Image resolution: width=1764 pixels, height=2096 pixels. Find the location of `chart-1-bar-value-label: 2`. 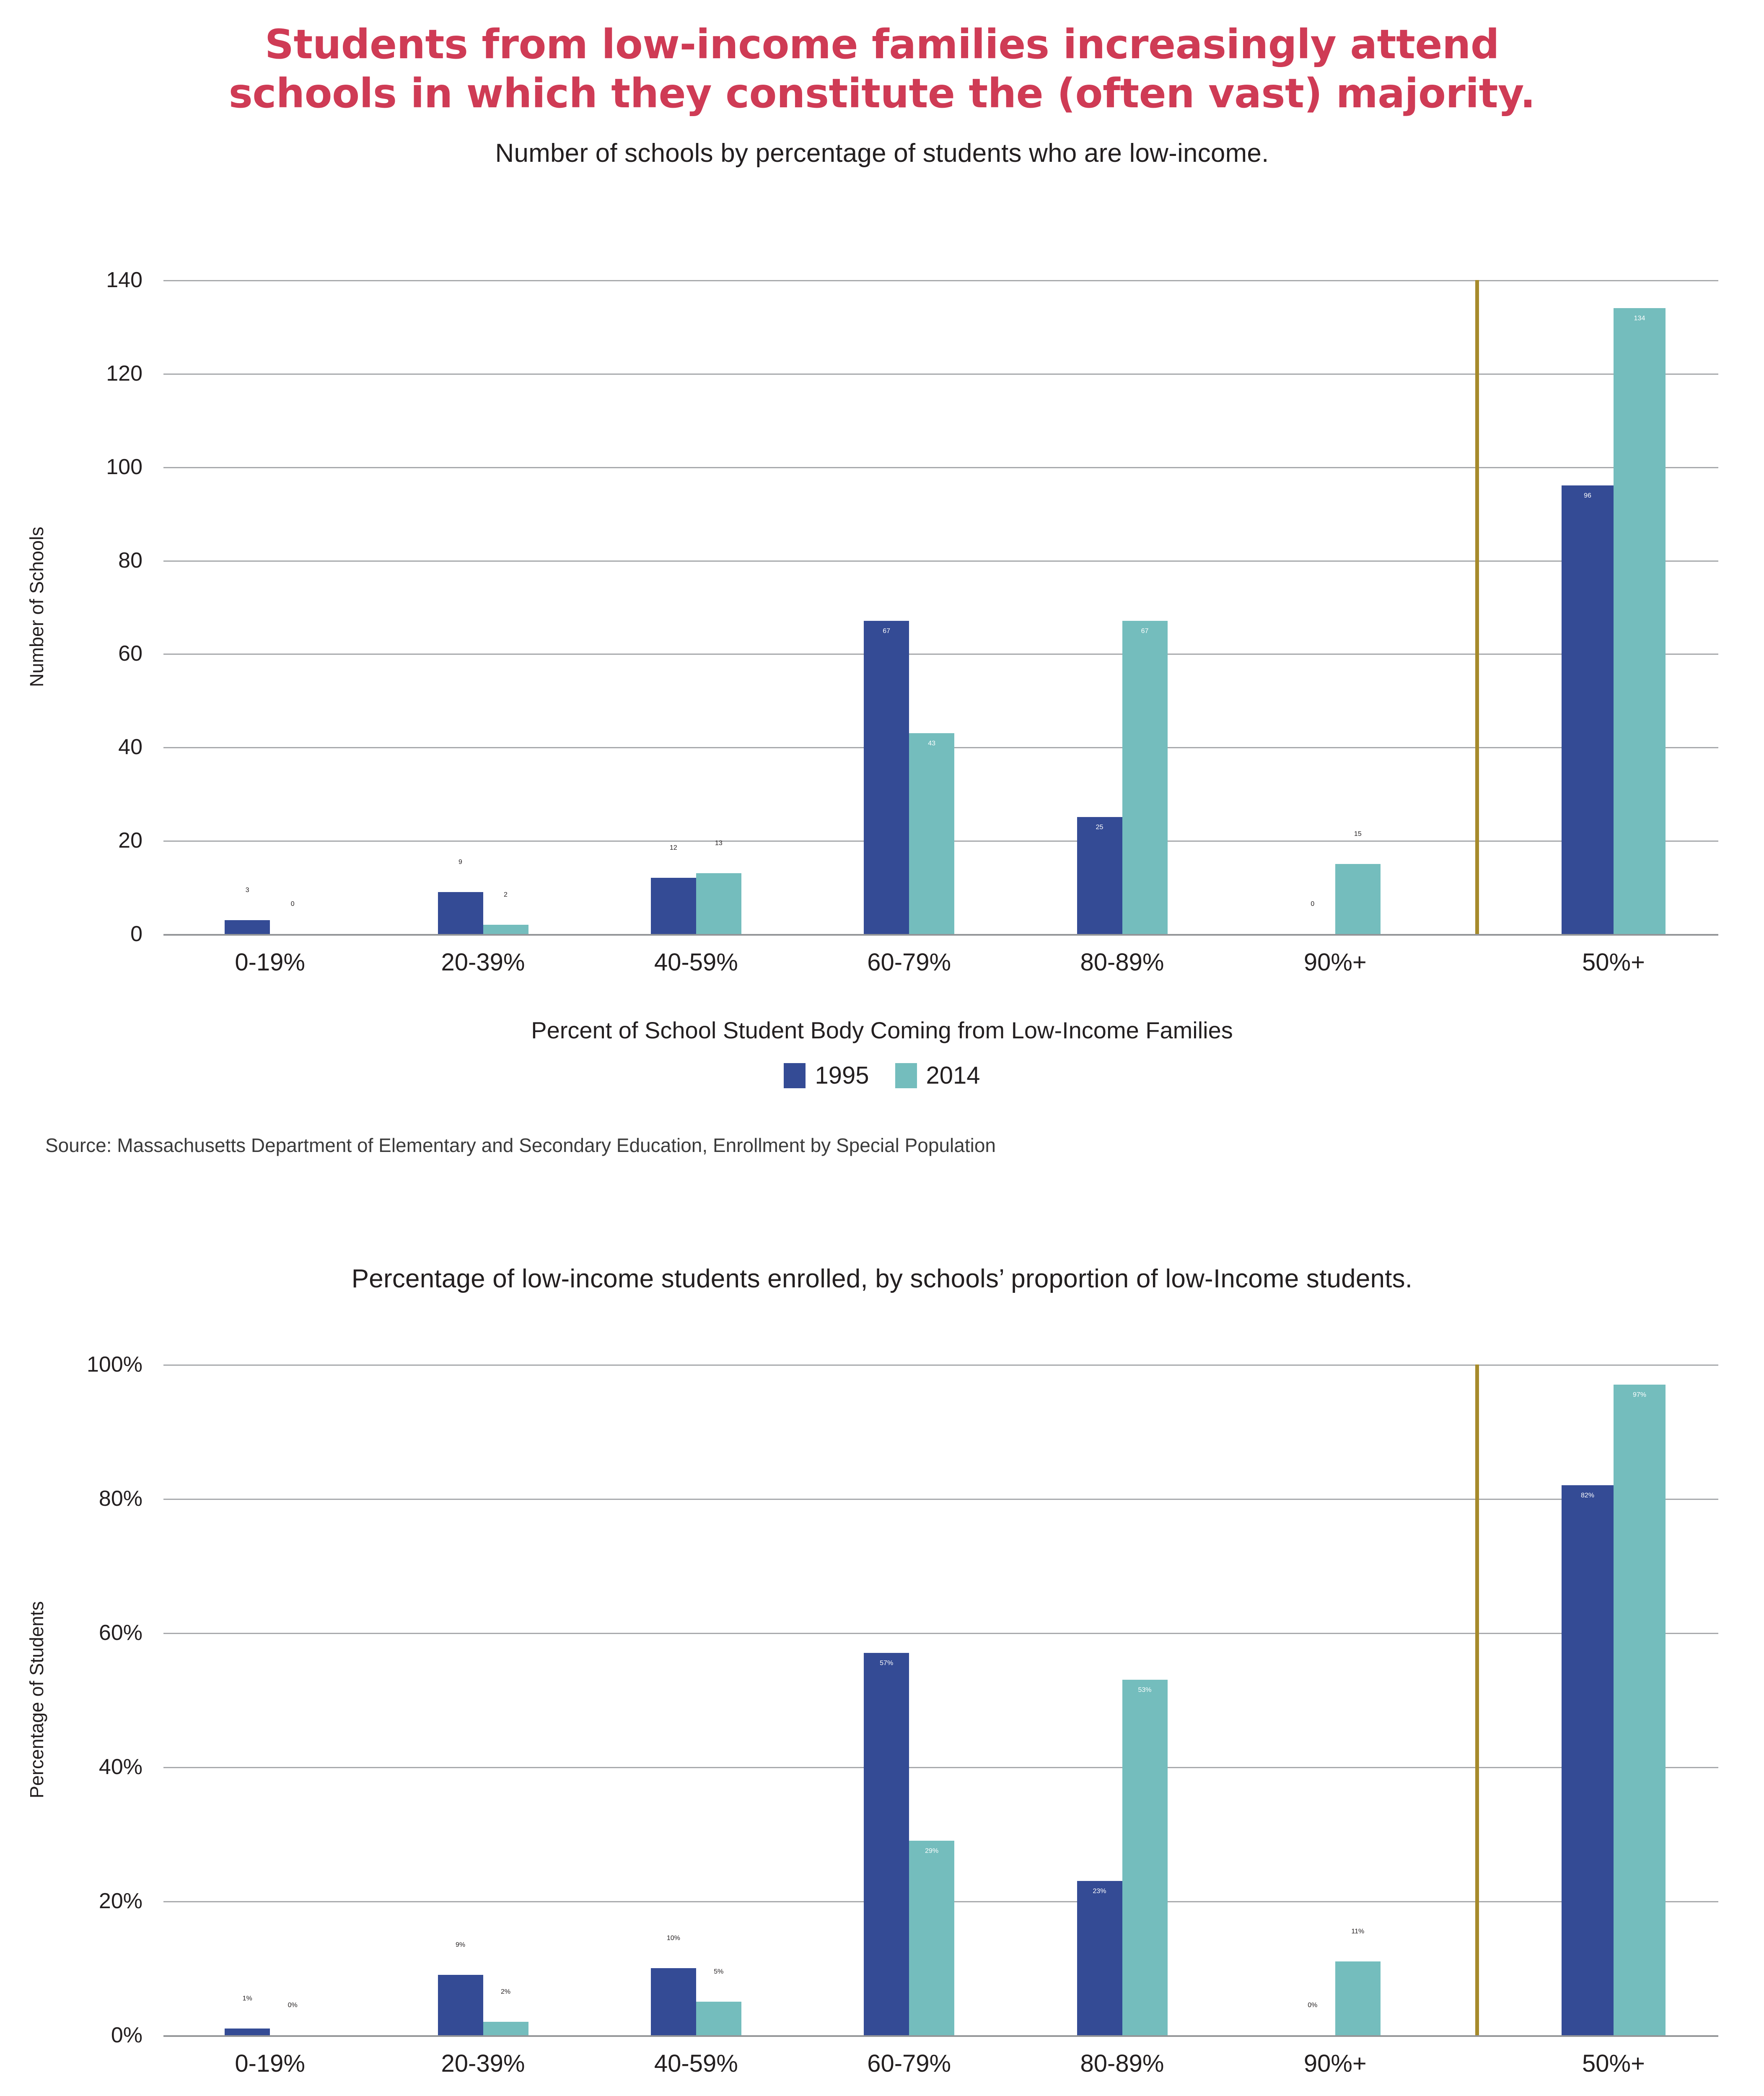

chart-1-bar-value-label: 2 is located at coordinates (506, 895).